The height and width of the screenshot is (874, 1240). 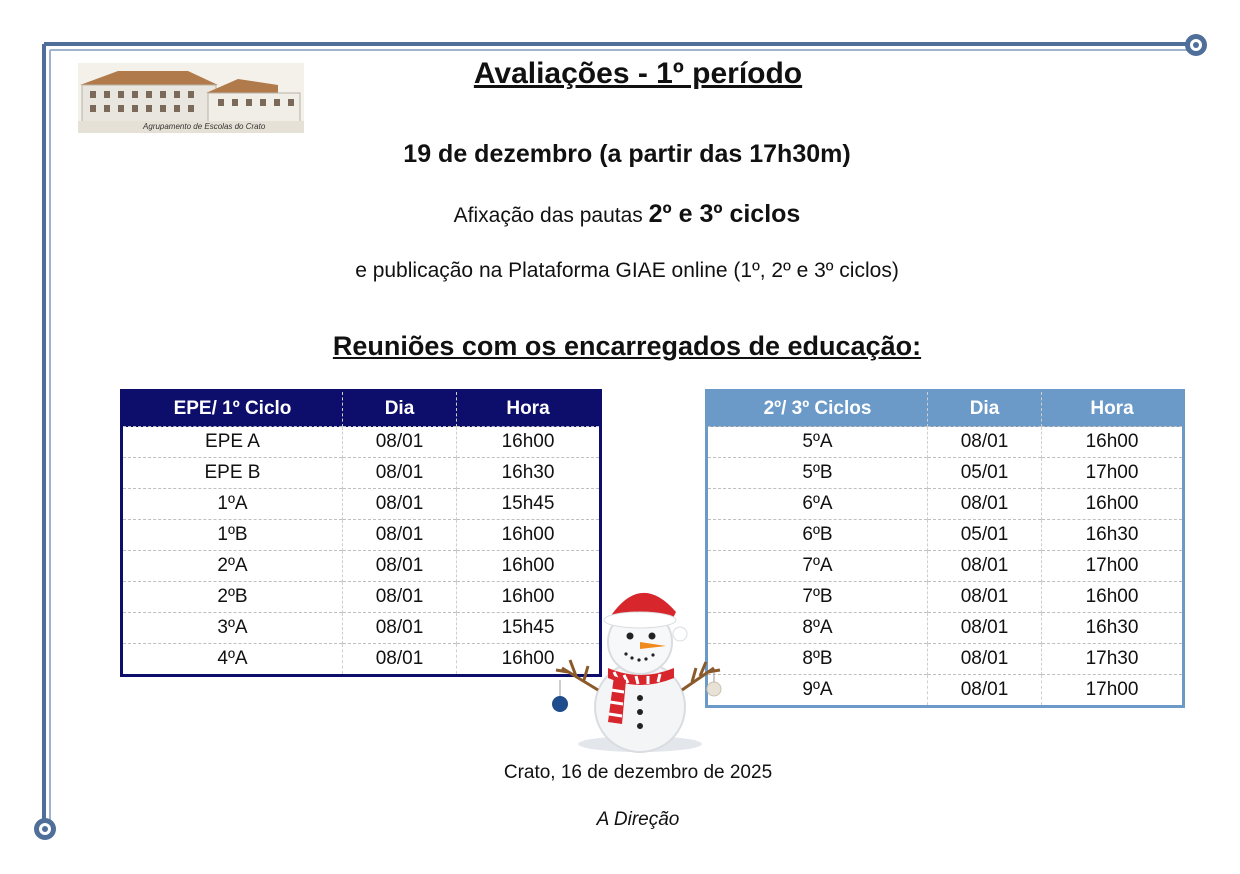 I want to click on turma-cell: EPE A, so click(x=232, y=442).